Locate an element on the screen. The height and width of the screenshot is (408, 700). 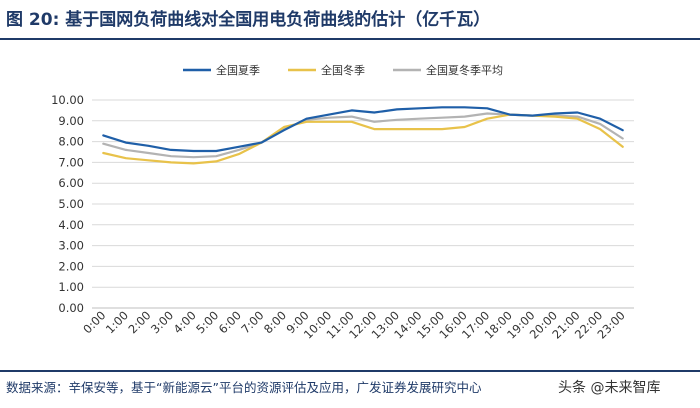
watermark: 头条 @未来智库 is located at coordinates (609, 388).